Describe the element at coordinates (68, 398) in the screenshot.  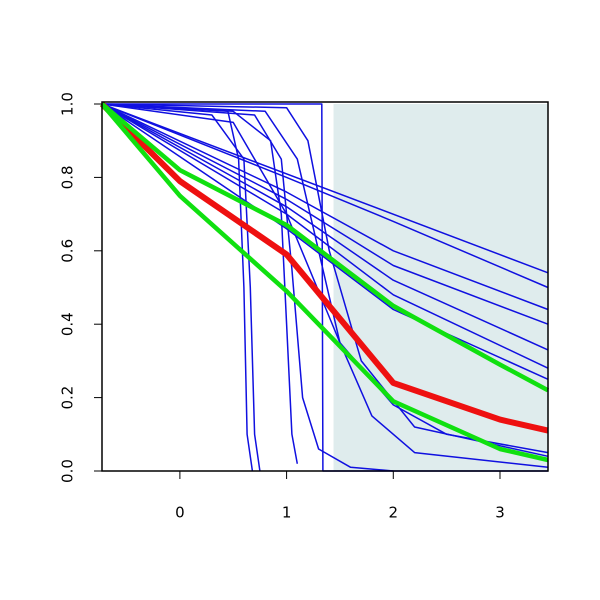
I see `y-tick-label: 0.2` at that location.